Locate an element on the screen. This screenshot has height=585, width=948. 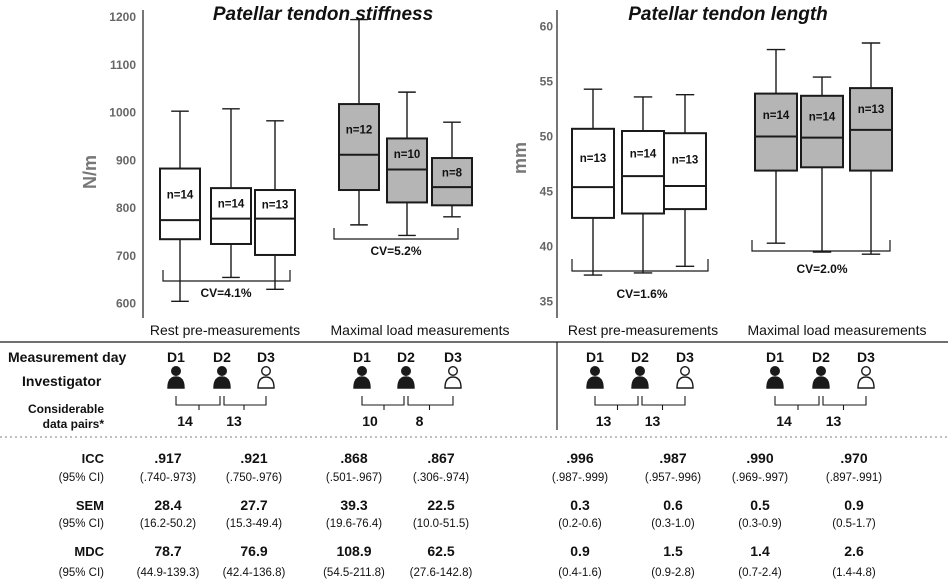
box-n-label: n=10 is located at coordinates (407, 155).